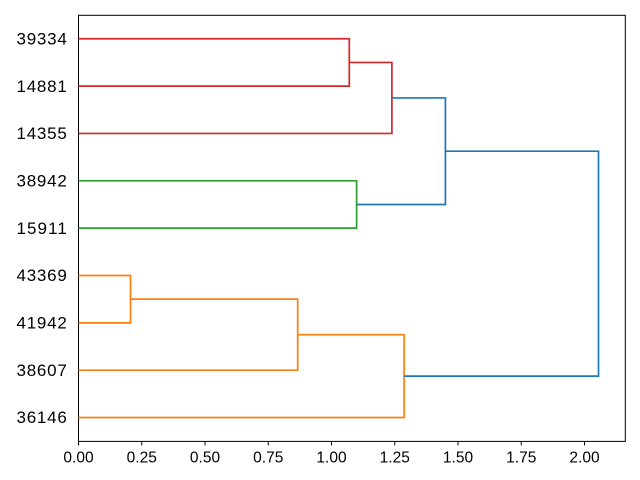 This screenshot has width=640, height=480. What do you see at coordinates (521, 458) in the screenshot?
I see `svg-text: 1.75` at bounding box center [521, 458].